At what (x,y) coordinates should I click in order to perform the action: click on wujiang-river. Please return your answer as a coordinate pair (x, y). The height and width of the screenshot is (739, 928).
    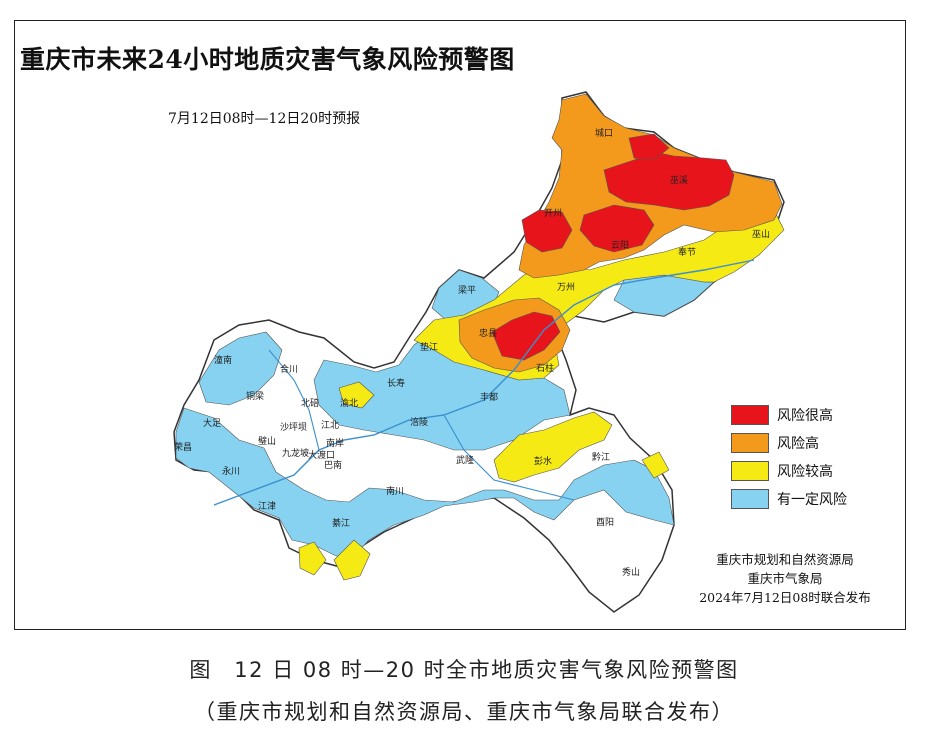
    Looking at the image, I should click on (509, 457).